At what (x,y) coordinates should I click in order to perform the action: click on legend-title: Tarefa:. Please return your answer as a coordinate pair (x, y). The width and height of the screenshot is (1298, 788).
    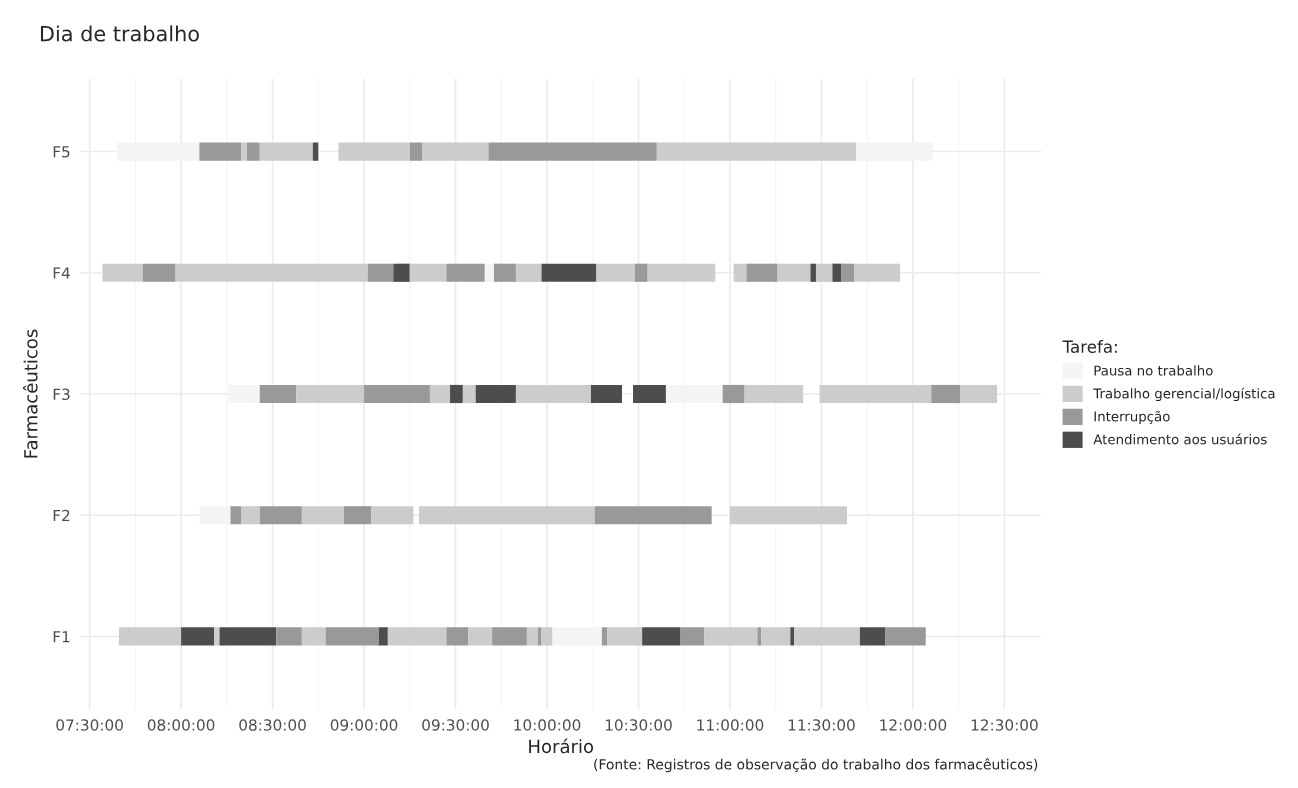
    Looking at the image, I should click on (1089, 346).